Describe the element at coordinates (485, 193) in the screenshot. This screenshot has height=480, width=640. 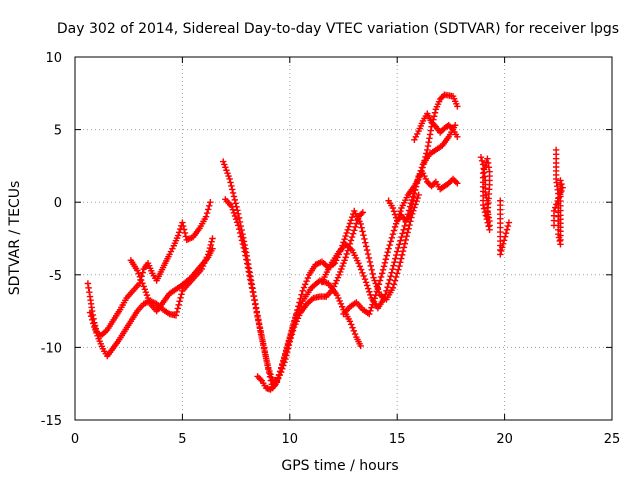
I see `series-track-k` at that location.